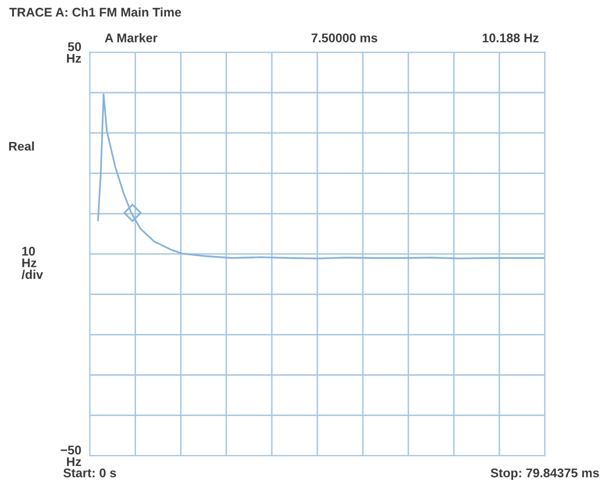  What do you see at coordinates (345, 38) in the screenshot?
I see `text: 7.50000 ms` at bounding box center [345, 38].